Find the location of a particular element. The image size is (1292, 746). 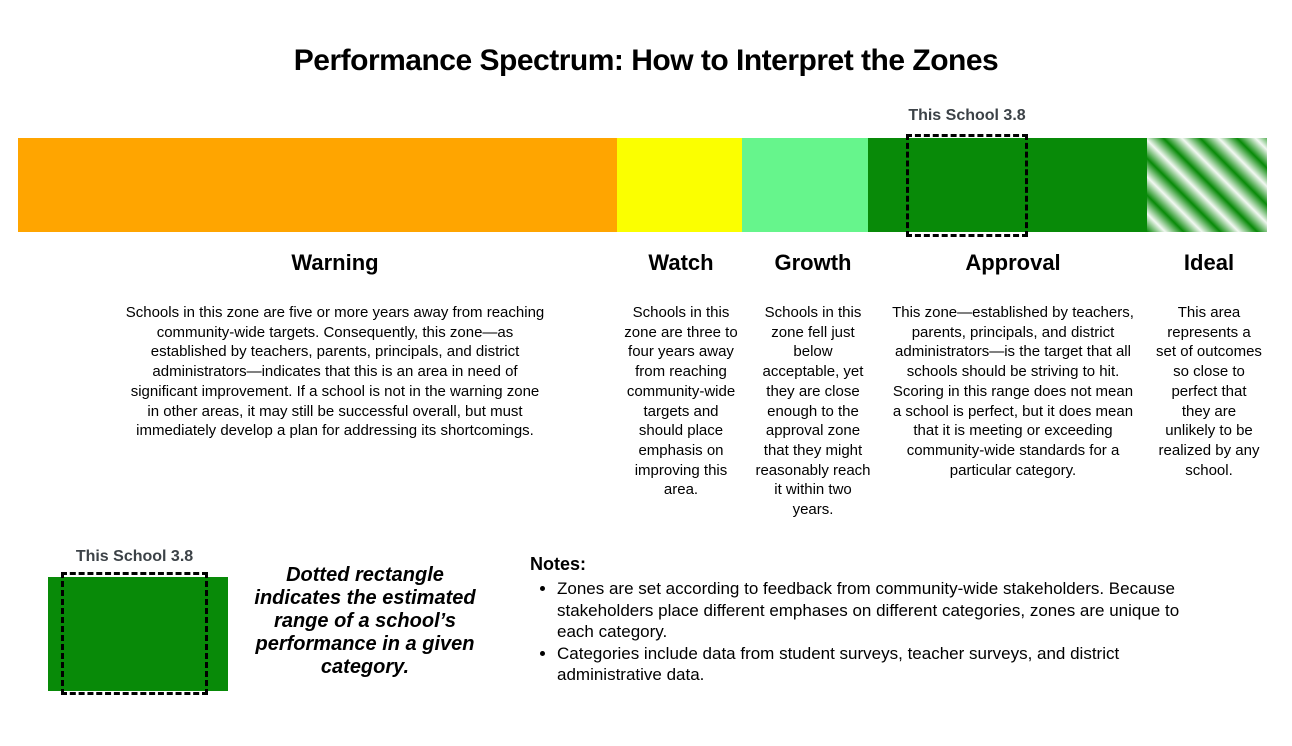

legend-range-marker is located at coordinates (134, 633).